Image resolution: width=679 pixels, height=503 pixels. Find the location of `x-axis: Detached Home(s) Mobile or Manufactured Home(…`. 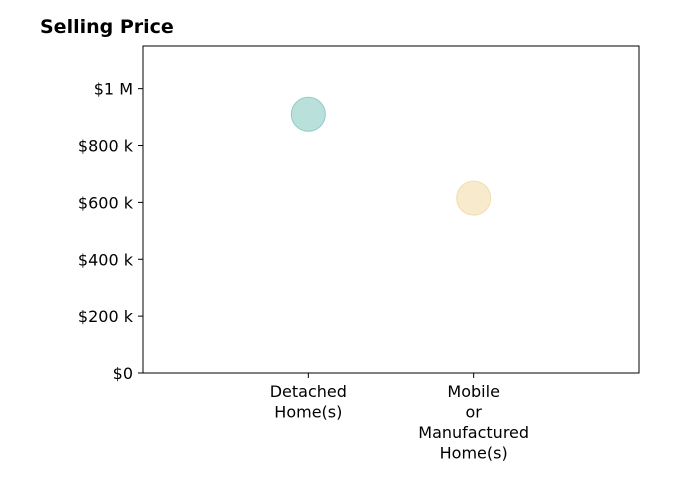

x-axis: Detached Home(s) Mobile or Manufactured Home(… is located at coordinates (399, 418).